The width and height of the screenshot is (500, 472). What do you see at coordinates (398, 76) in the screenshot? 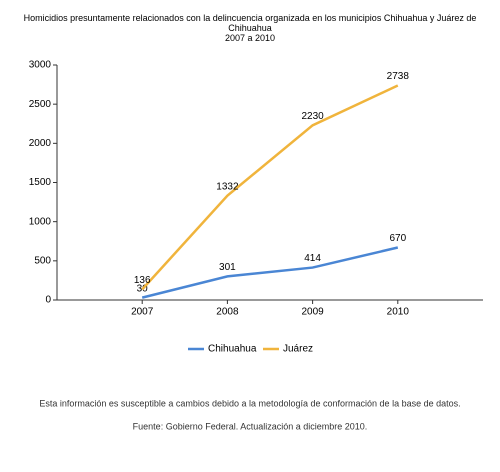
I see `data-label: 2738` at bounding box center [398, 76].